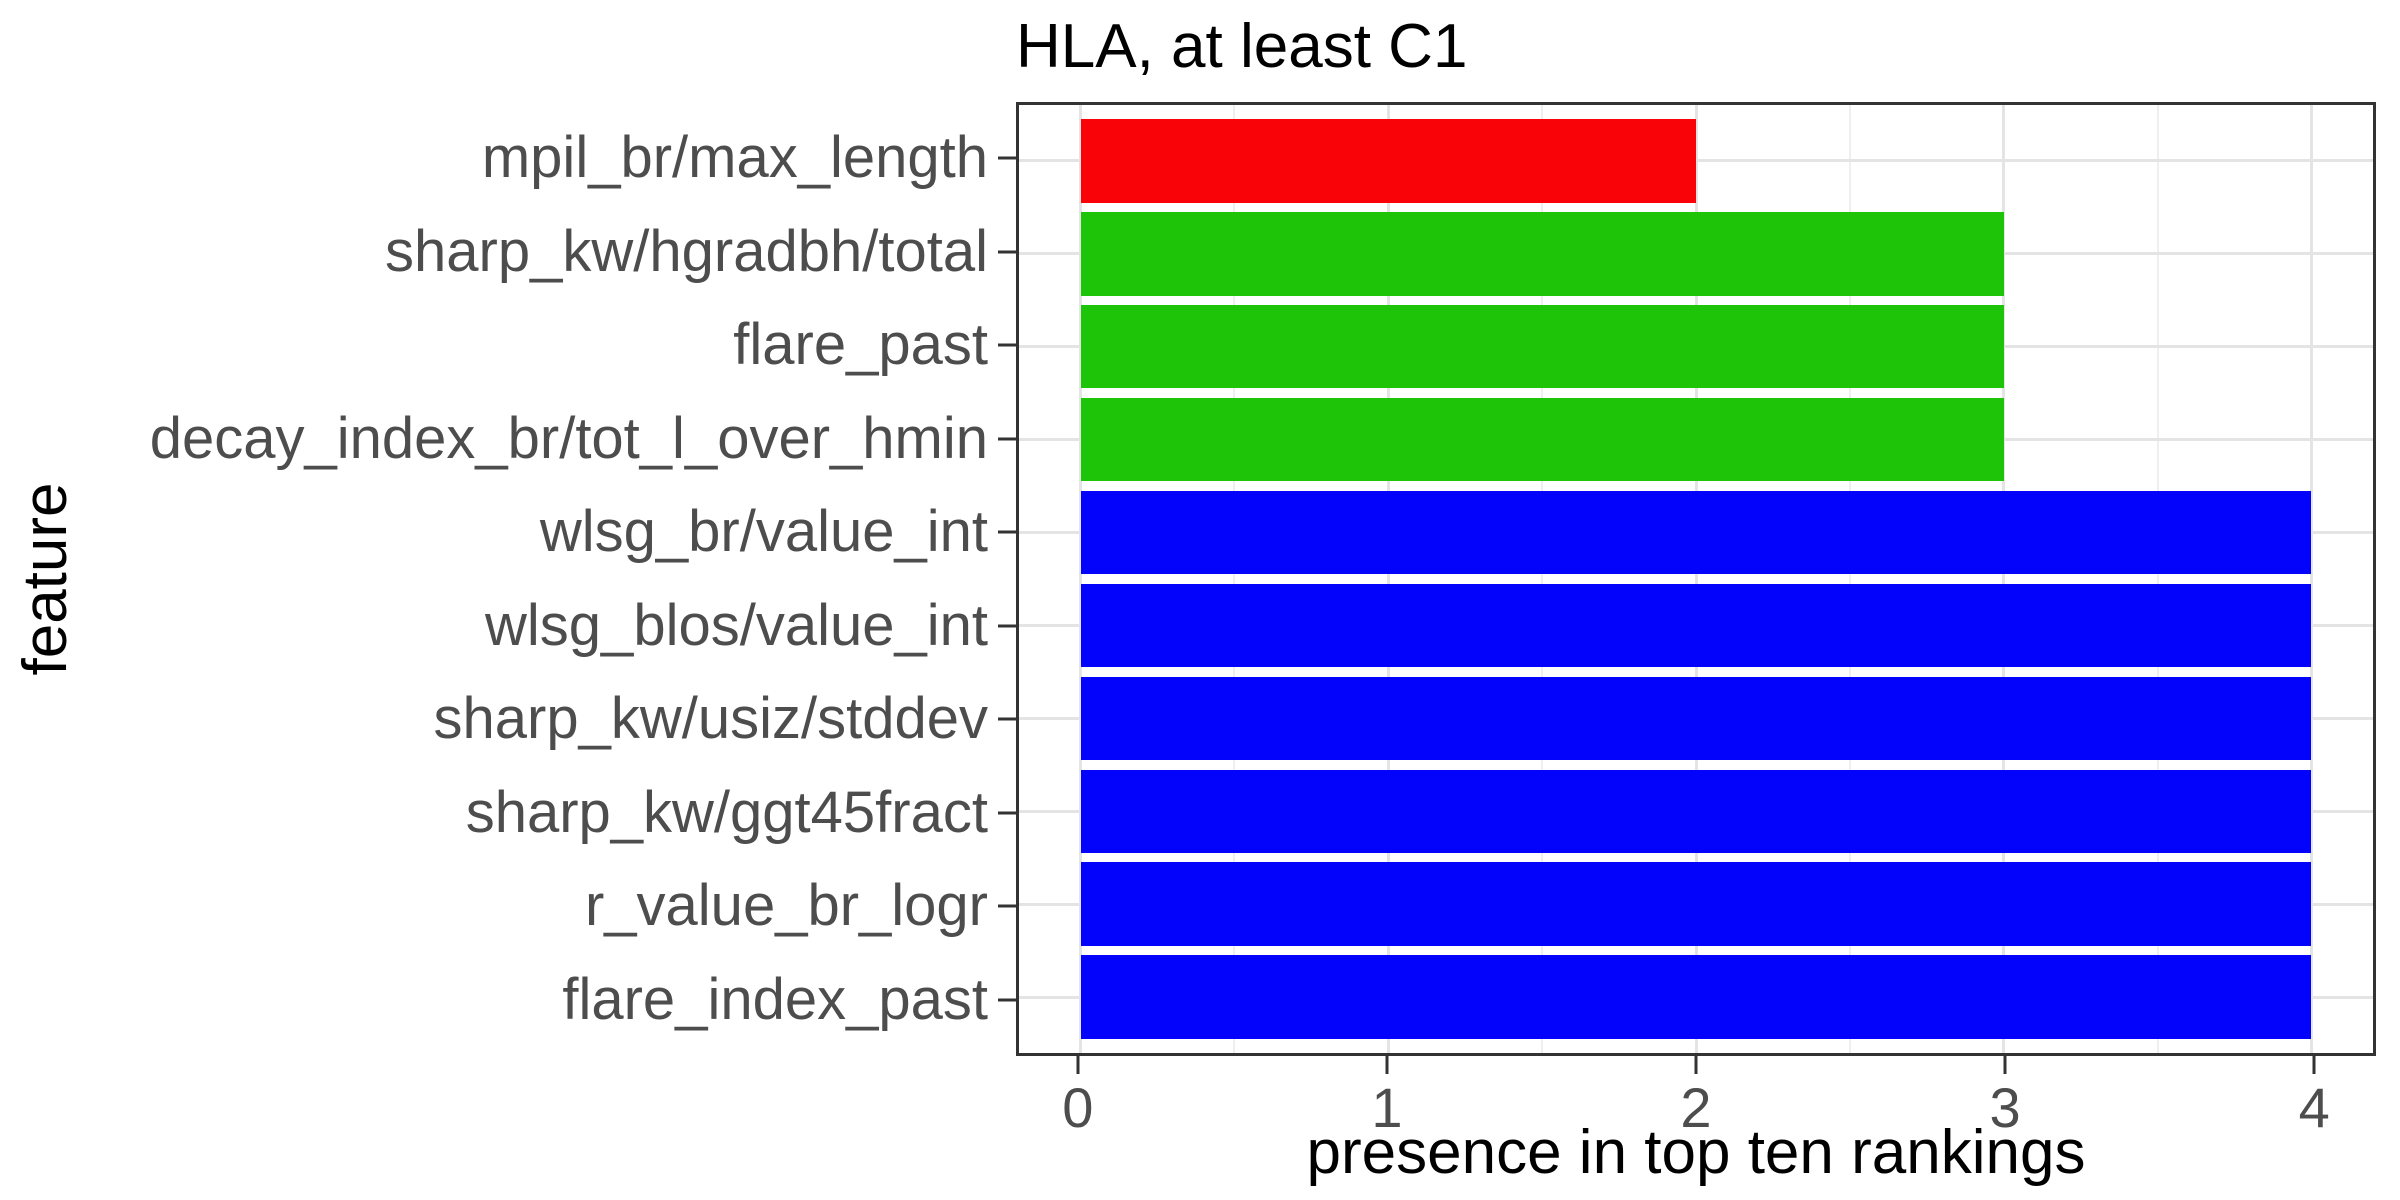 The image size is (2400, 1200). I want to click on y-tick-label: wlsg_br/value_int, so click(763, 532).